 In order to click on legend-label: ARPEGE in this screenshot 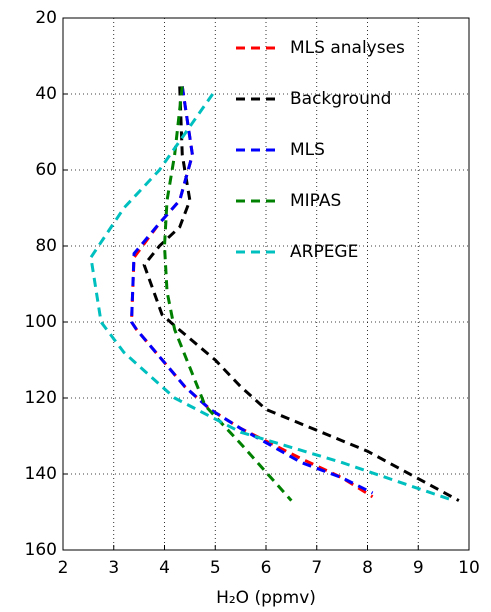, I will do `click(324, 252)`.